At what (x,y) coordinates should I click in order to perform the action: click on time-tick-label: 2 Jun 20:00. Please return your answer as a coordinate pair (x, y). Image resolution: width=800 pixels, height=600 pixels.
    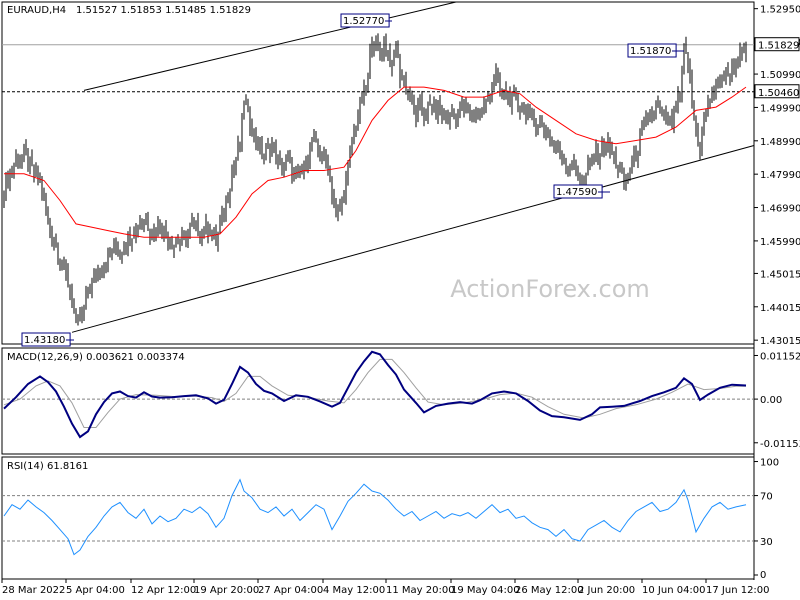
    Looking at the image, I should click on (606, 590).